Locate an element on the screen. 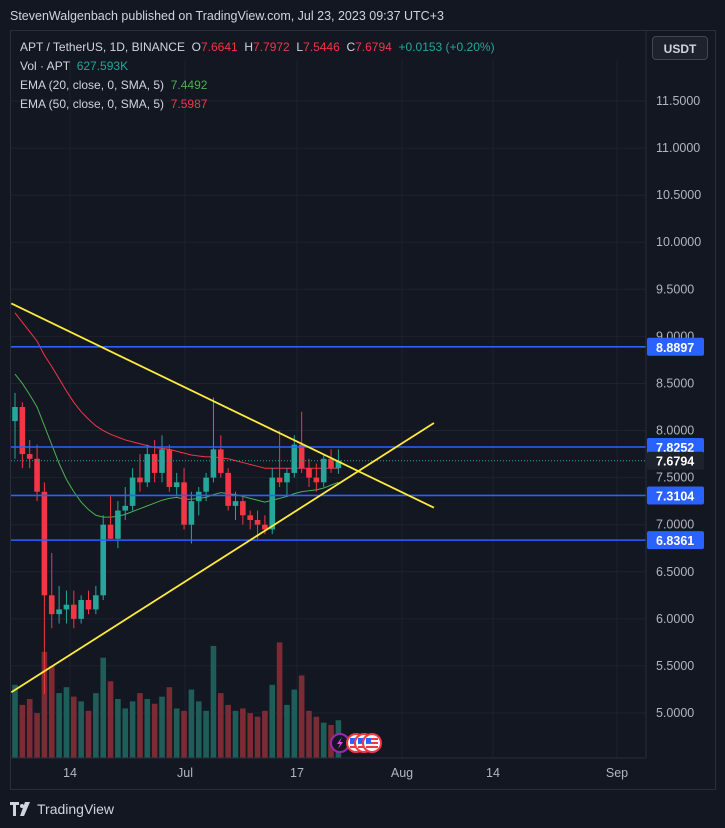  y-tick-label: 10.0000 is located at coordinates (678, 242).